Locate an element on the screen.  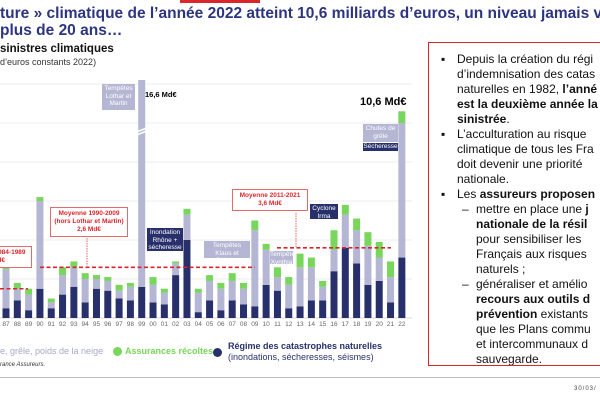
mean-label-line: Md€ is located at coordinates (2, 260).